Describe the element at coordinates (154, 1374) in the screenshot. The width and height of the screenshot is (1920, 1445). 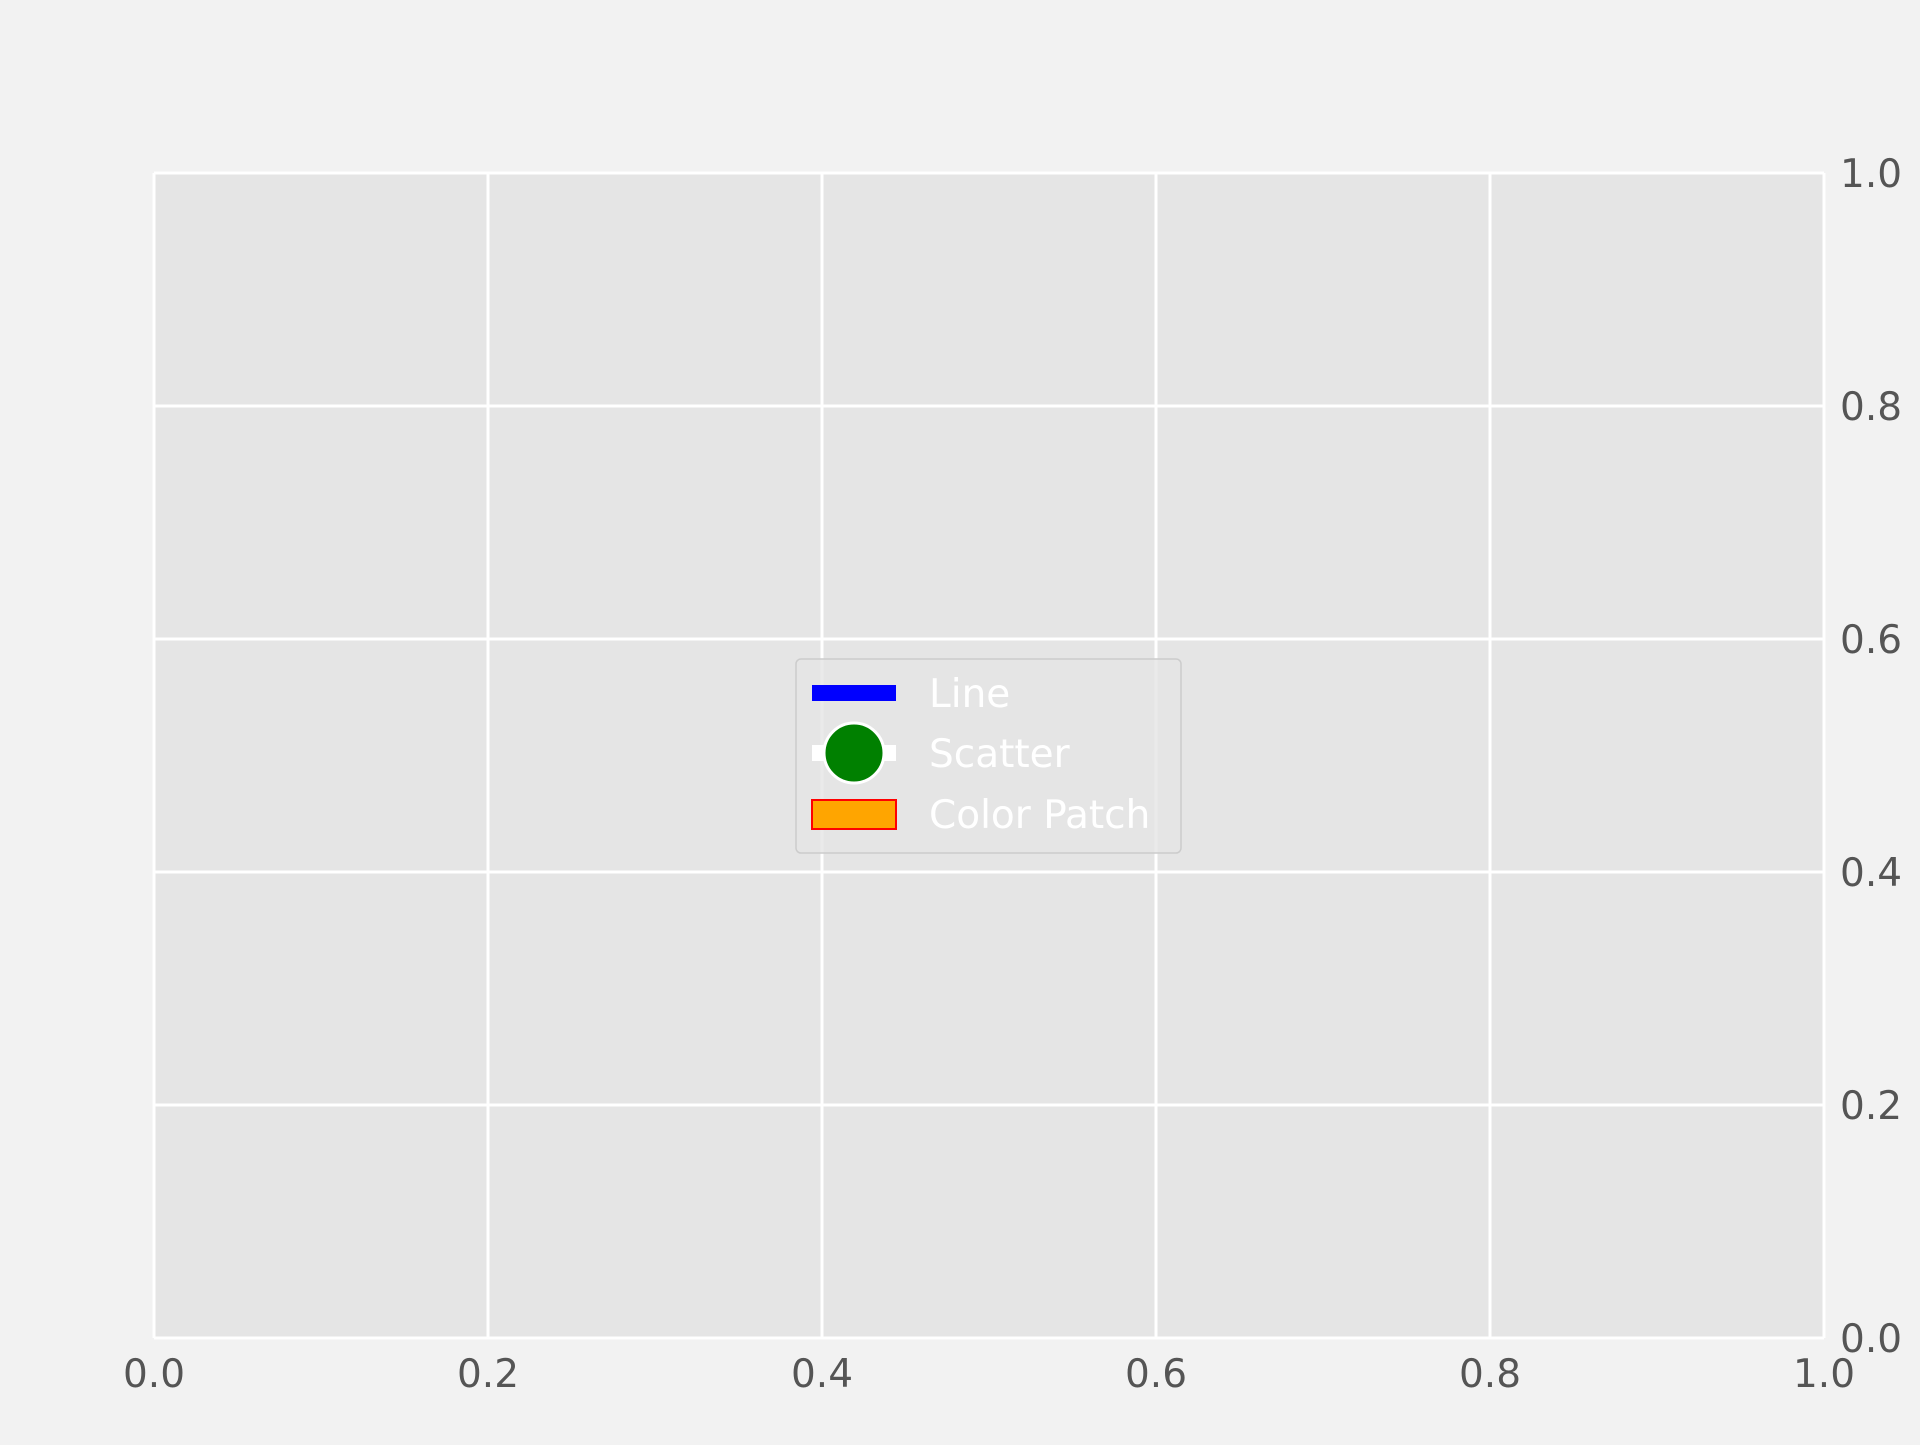
I see `x-tick-label: 0.0` at that location.